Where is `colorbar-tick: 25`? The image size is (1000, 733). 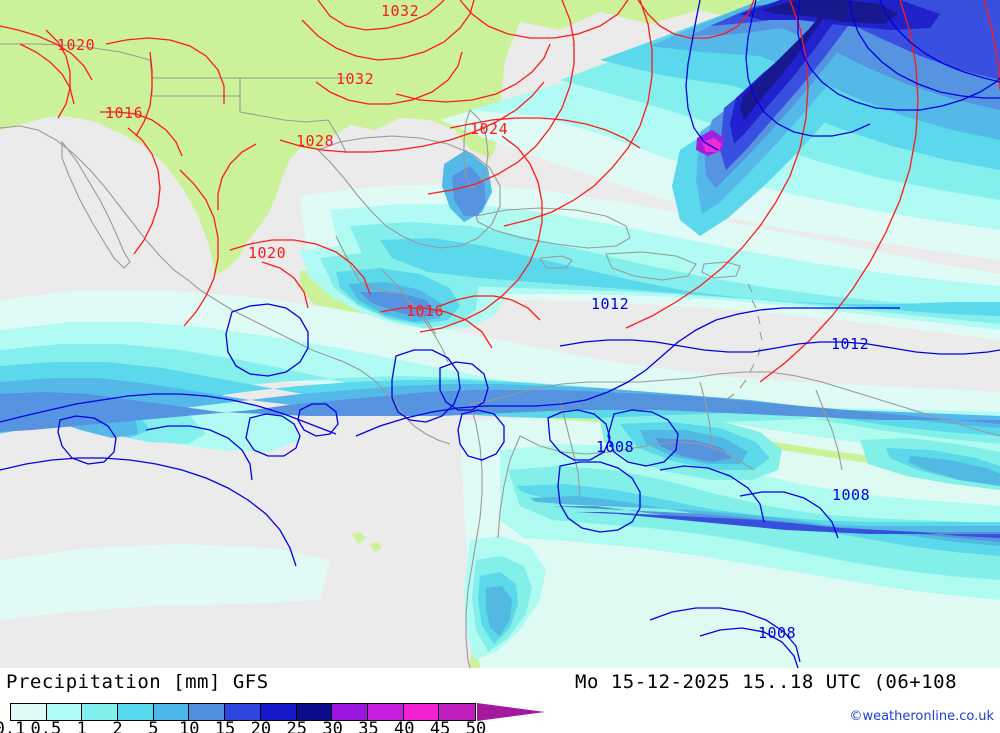 colorbar-tick: 25 is located at coordinates (297, 726).